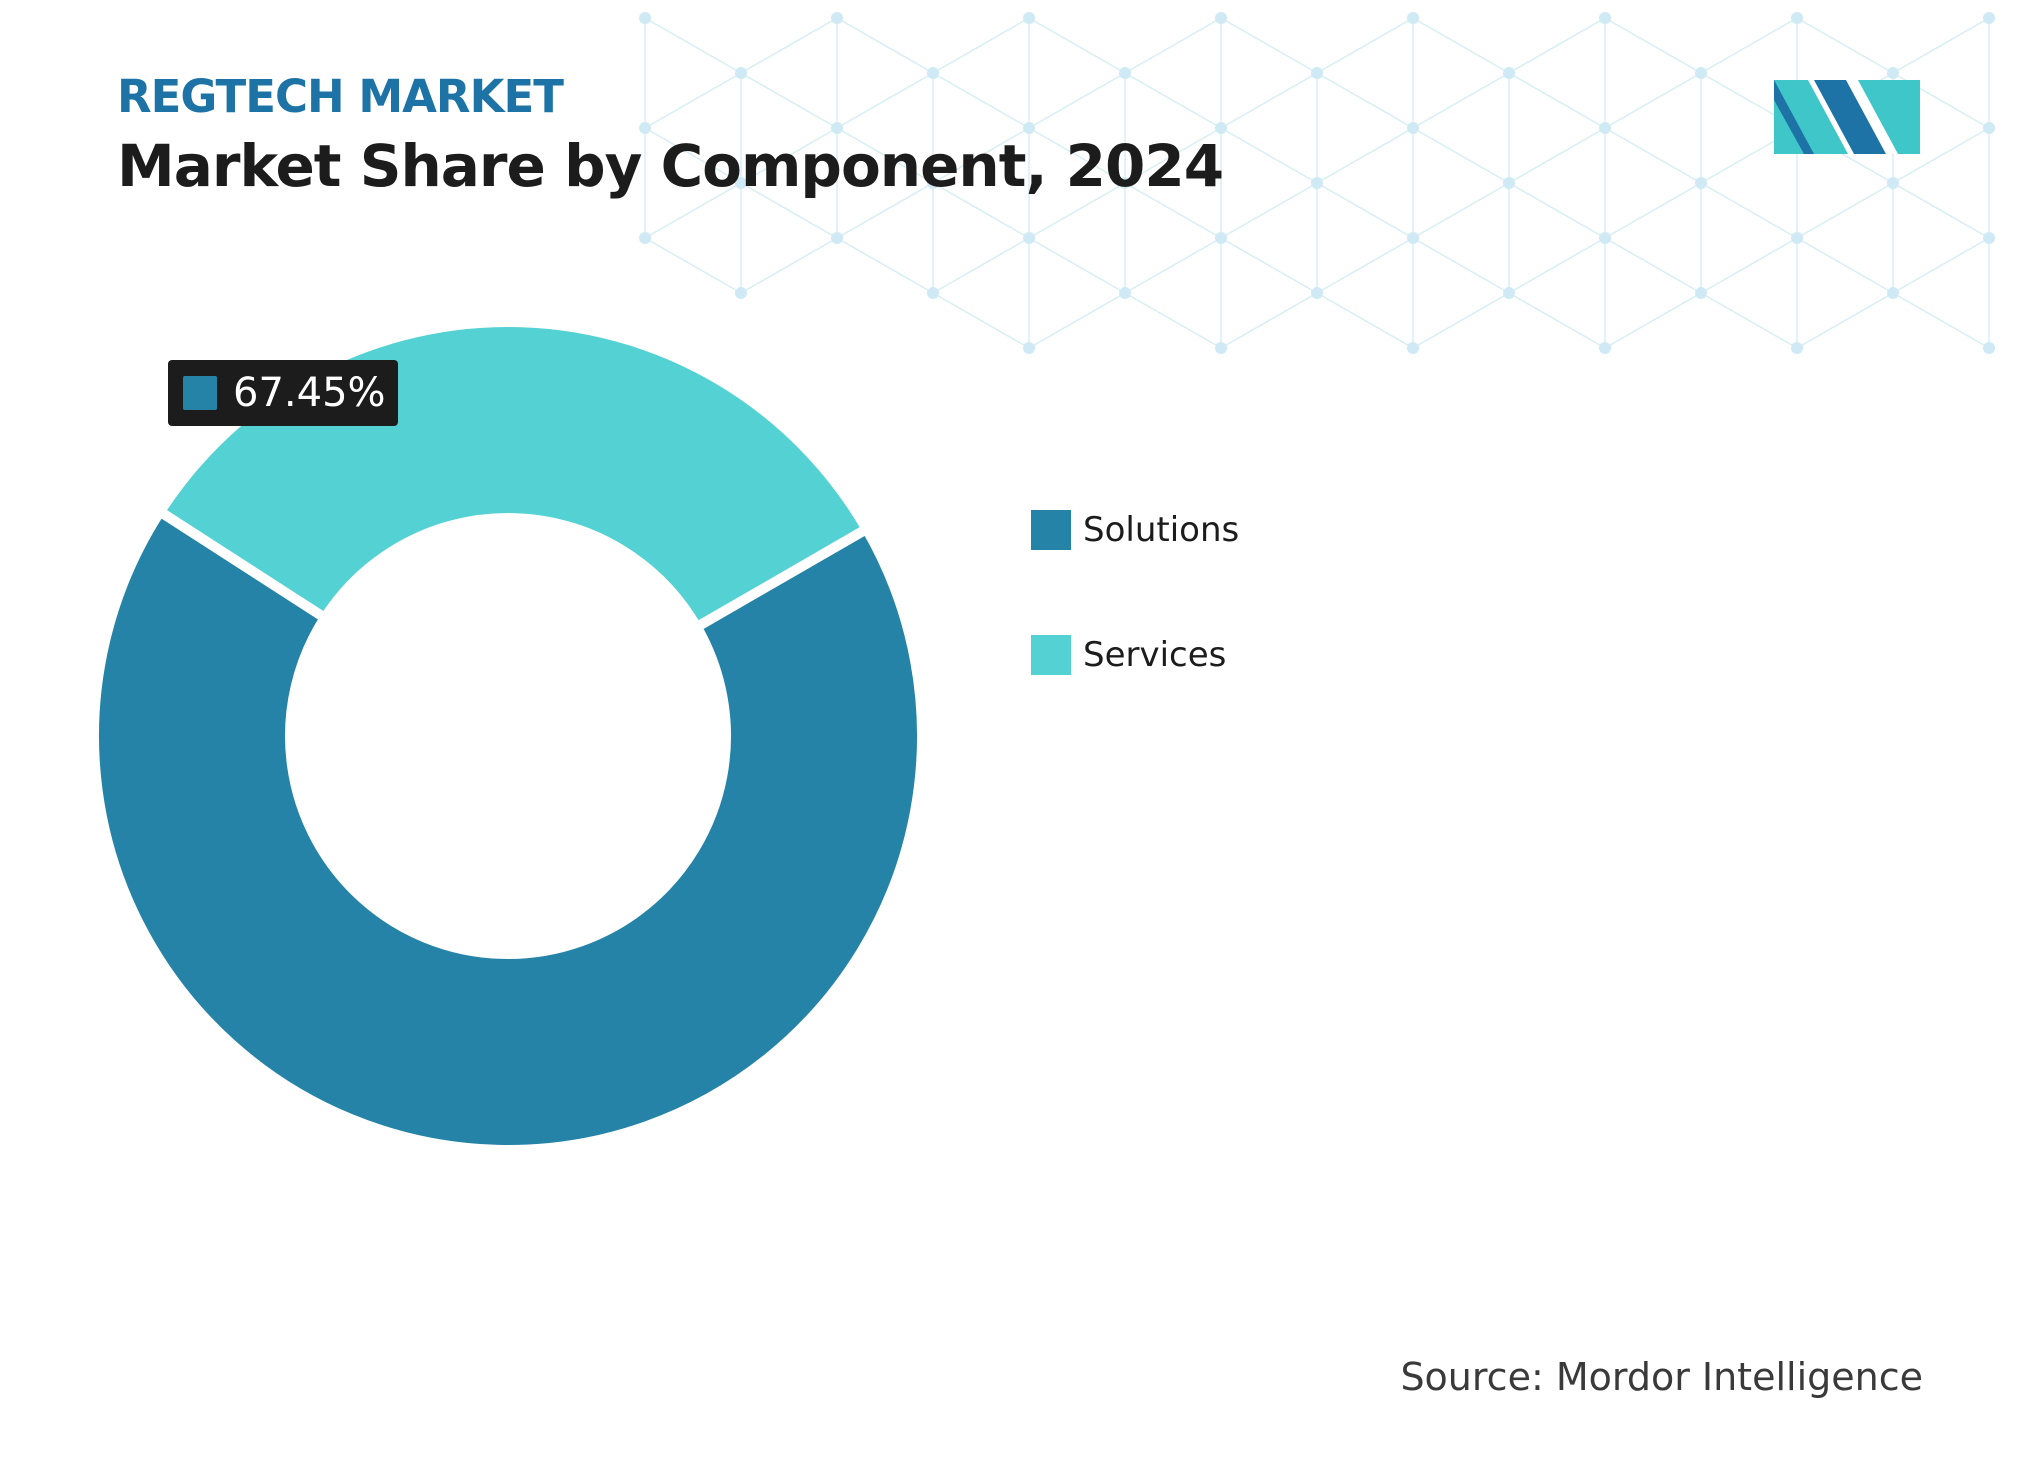 The image size is (2035, 1480). What do you see at coordinates (309, 393) in the screenshot?
I see `data-label-value: 67.45%` at bounding box center [309, 393].